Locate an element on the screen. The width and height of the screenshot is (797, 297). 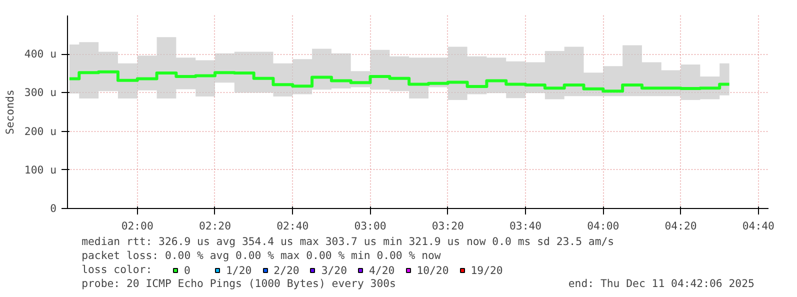
legend-label: 1/20 is located at coordinates (239, 270).